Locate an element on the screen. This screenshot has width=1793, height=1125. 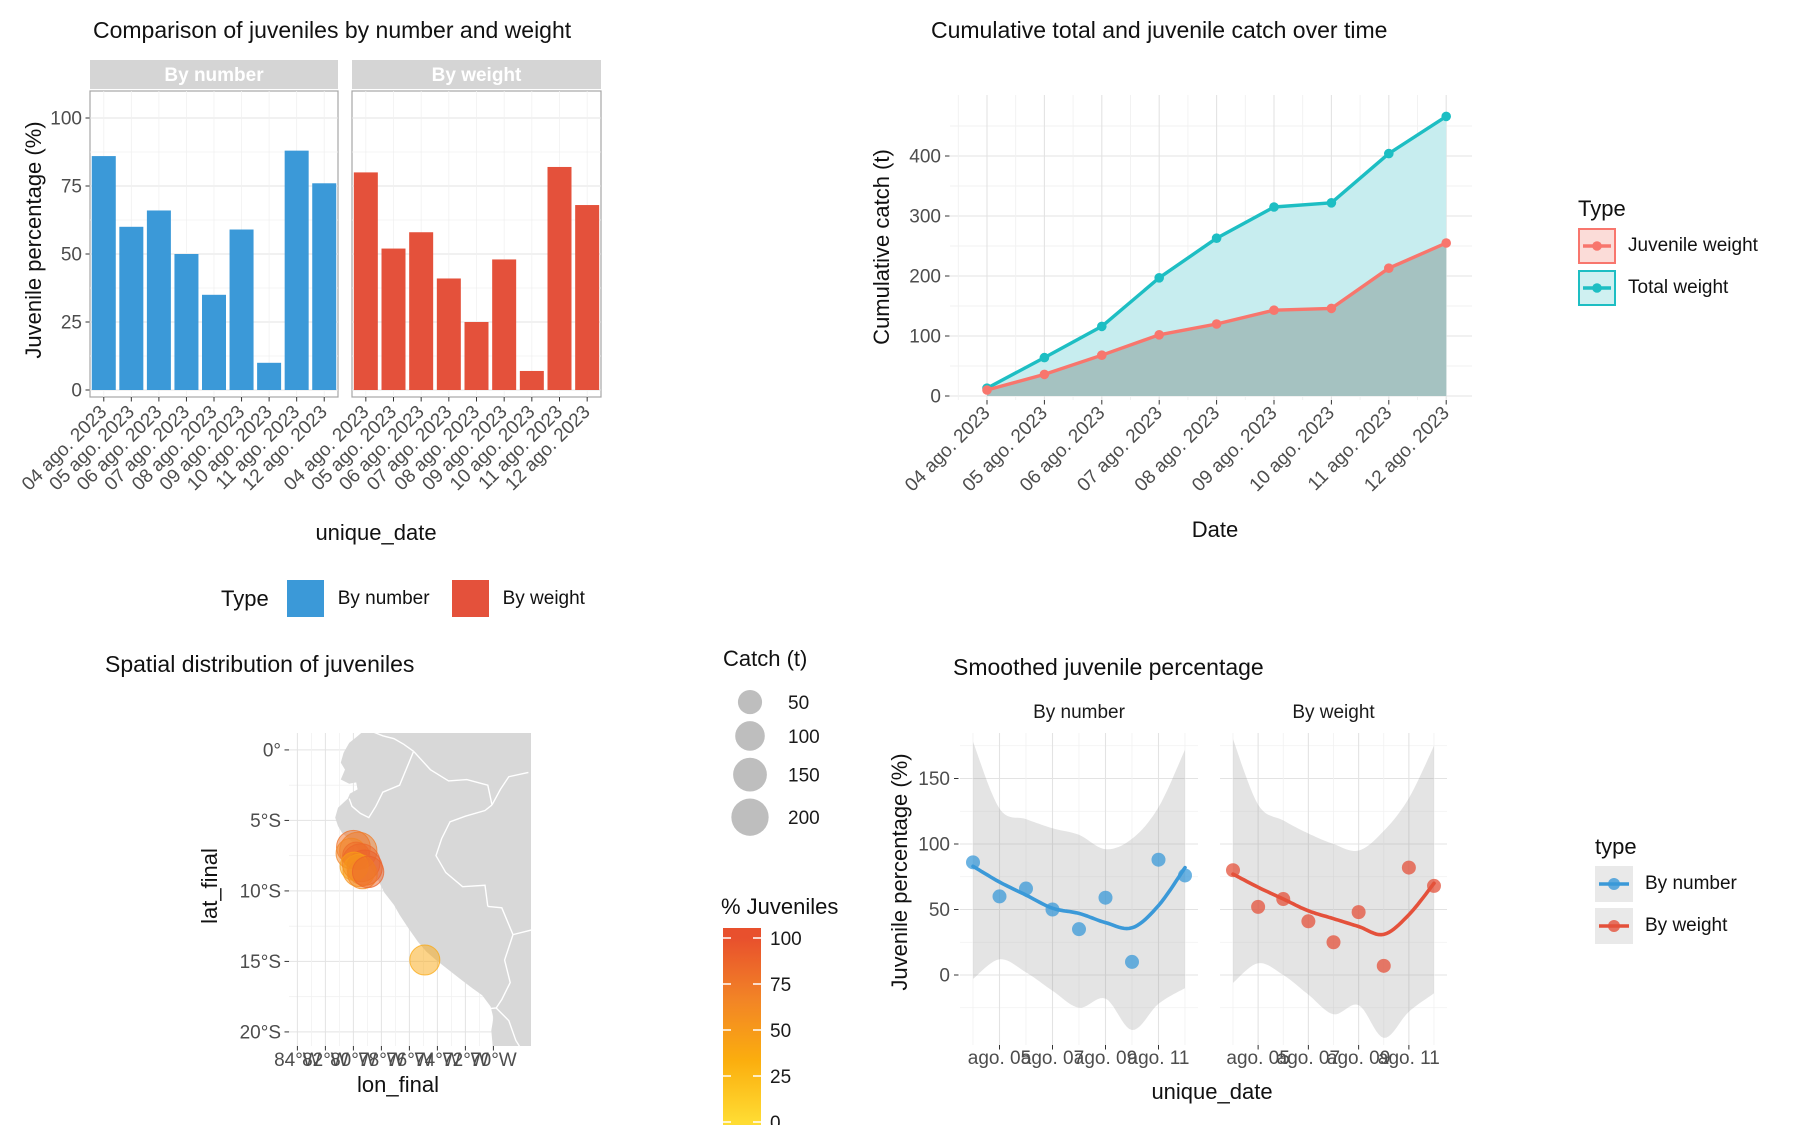
size-legend-title: Catch (t) is located at coordinates (765, 658).